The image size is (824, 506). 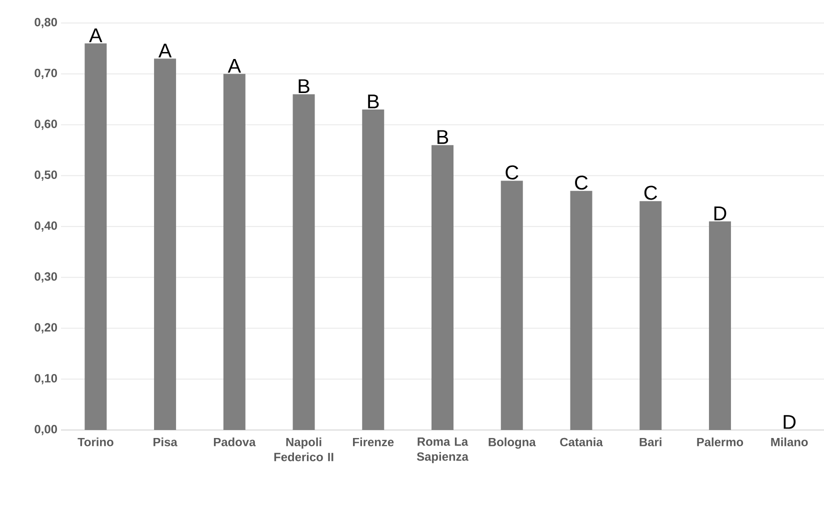 What do you see at coordinates (304, 450) in the screenshot?
I see `x-tick-label: Napoli Federico II` at bounding box center [304, 450].